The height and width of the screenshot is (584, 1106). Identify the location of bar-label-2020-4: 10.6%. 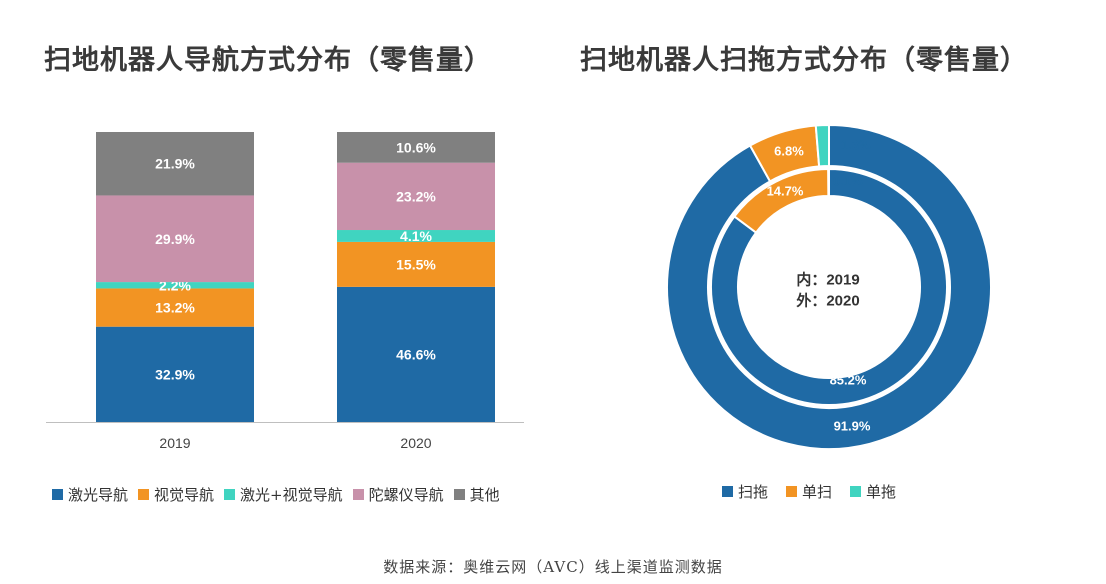
(416, 147).